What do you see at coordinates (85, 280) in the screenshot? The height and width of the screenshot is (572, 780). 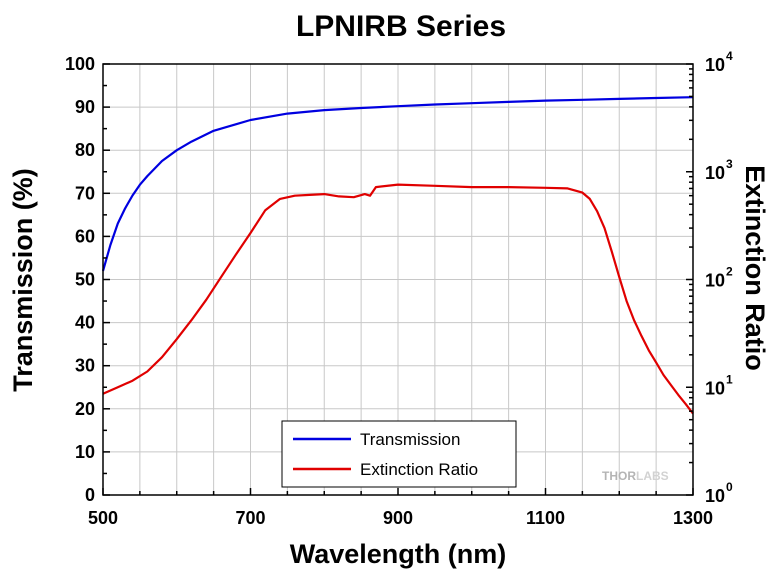 I see `y-tick-label: 50` at bounding box center [85, 280].